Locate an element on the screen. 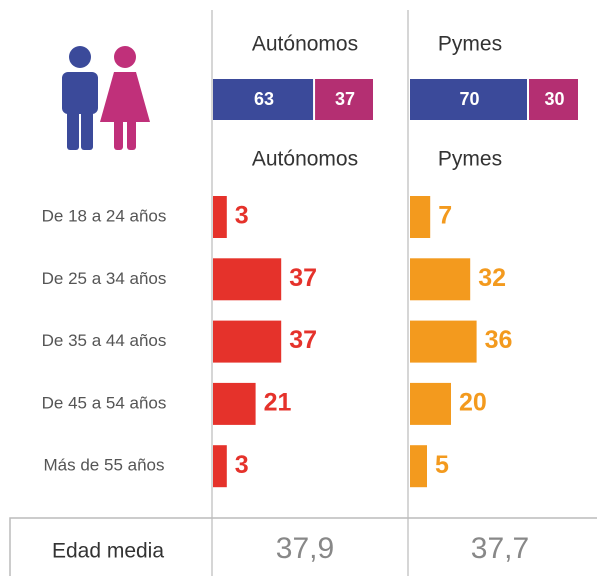 This screenshot has height=576, width=597. age-value: 21 is located at coordinates (278, 403).